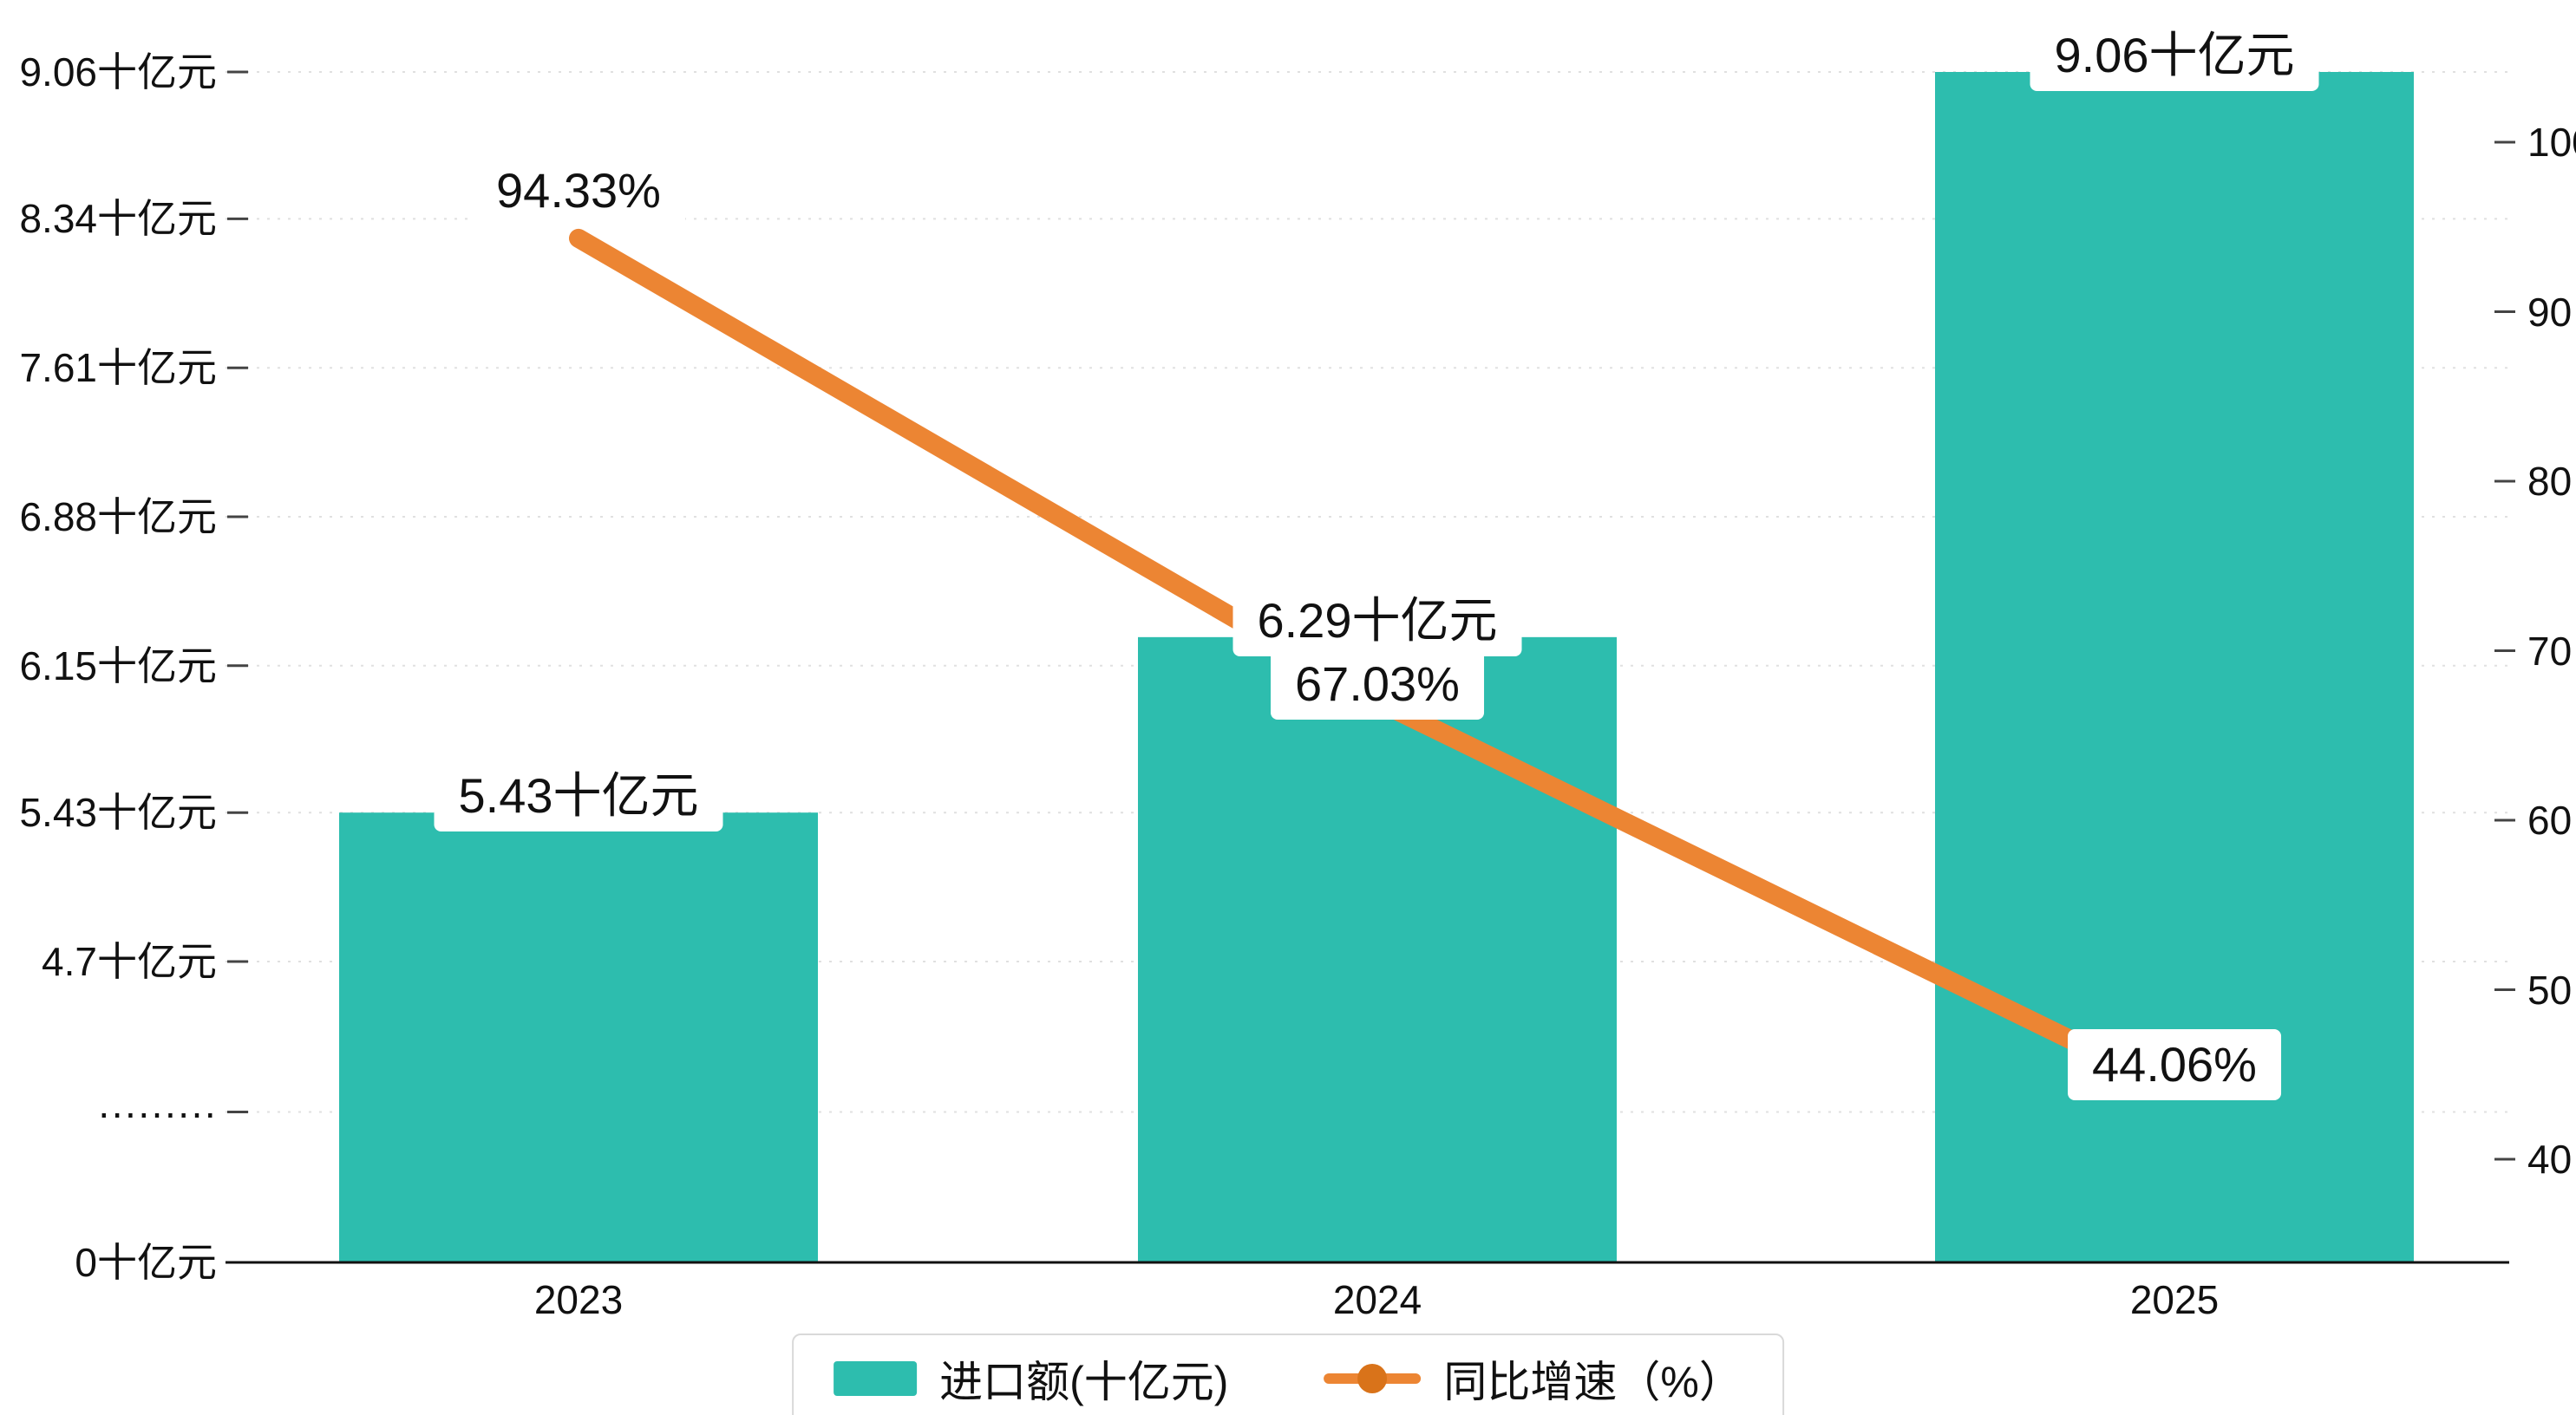  What do you see at coordinates (578, 1037) in the screenshot?
I see `bar-2023` at bounding box center [578, 1037].